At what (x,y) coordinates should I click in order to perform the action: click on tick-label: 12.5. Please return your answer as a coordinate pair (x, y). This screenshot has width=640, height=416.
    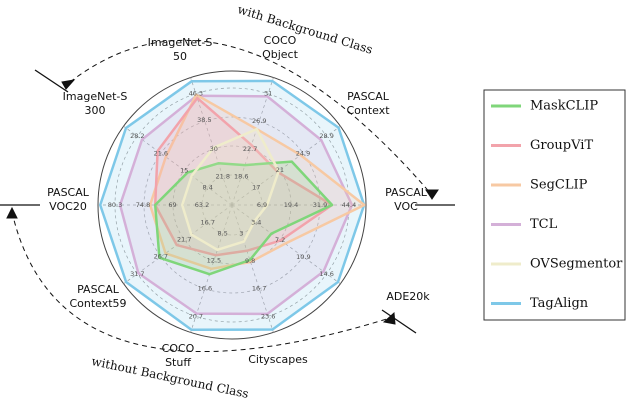
    Looking at the image, I should click on (214, 261).